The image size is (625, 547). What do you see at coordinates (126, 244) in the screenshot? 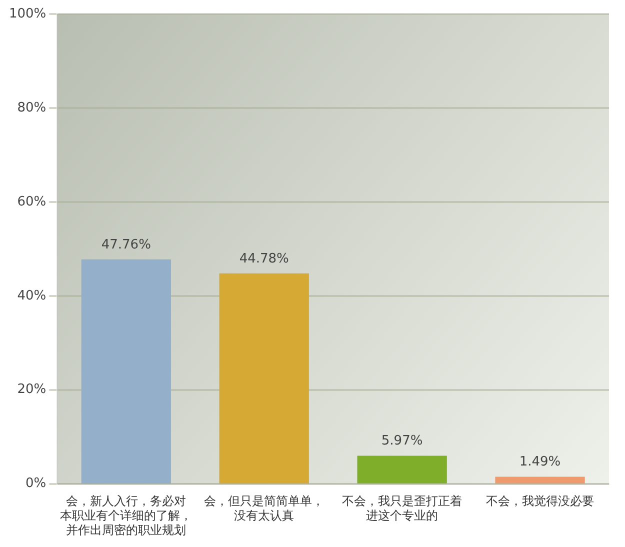
I see `data-label: 47.76%` at bounding box center [126, 244].